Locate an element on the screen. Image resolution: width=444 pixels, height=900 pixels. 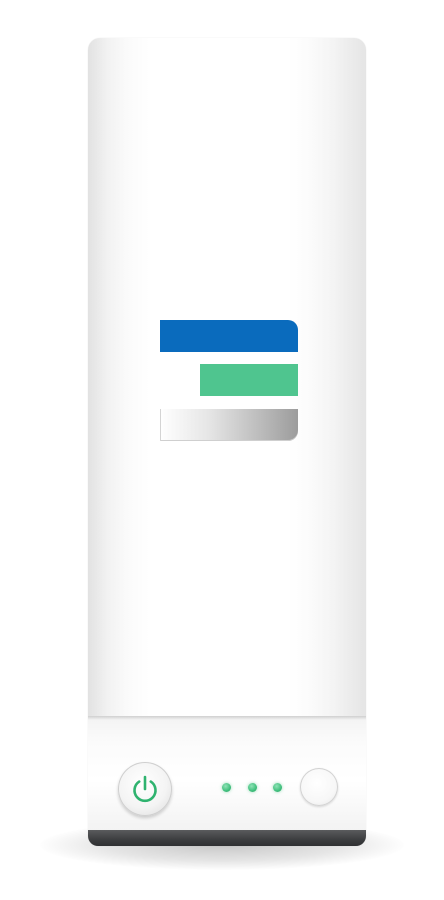
logo-green-bar is located at coordinates (249, 380).